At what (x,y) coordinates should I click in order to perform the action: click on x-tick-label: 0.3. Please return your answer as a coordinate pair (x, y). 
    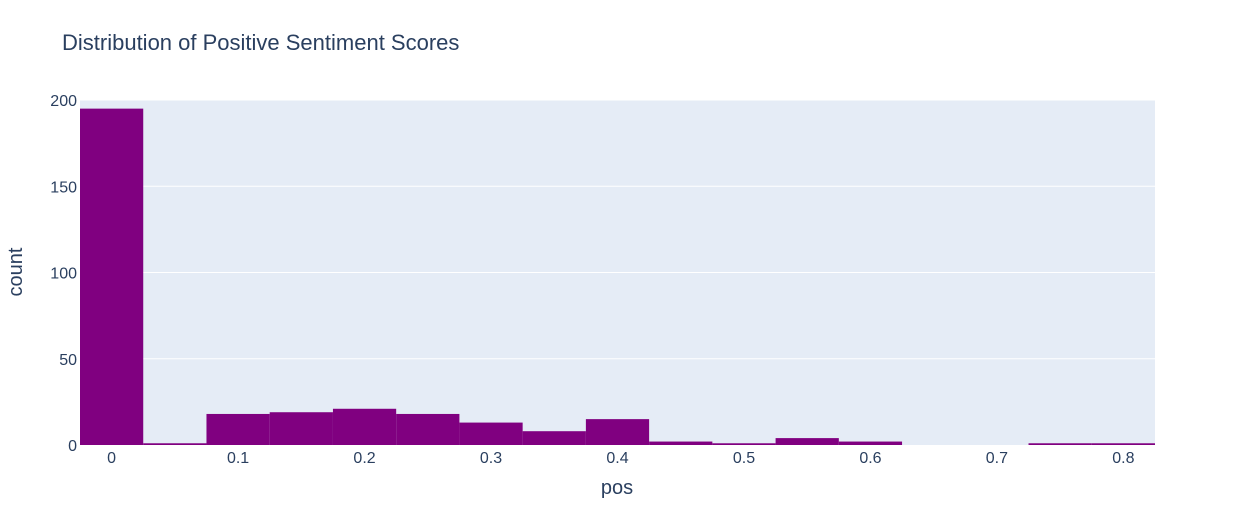
    Looking at the image, I should click on (491, 458).